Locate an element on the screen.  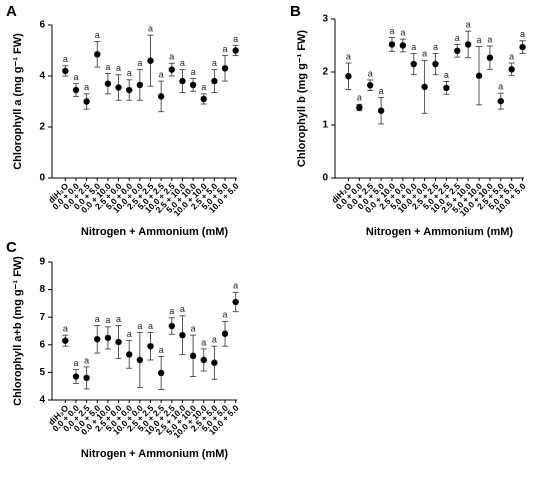
y-axis-title: Chlorophyll b (mg g⁻¹ FW) is located at coordinates (302, 99).